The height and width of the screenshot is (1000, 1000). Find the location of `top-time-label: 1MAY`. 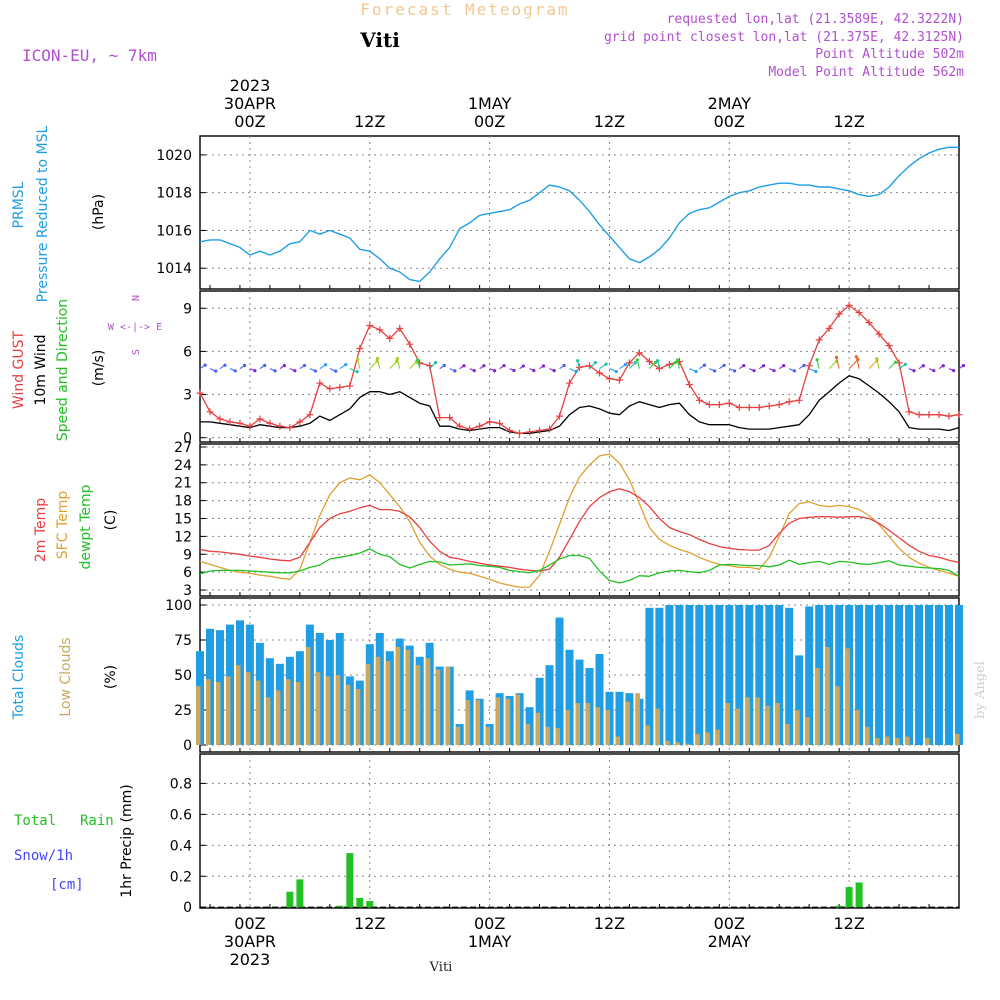

top-time-label: 1MAY is located at coordinates (490, 103).